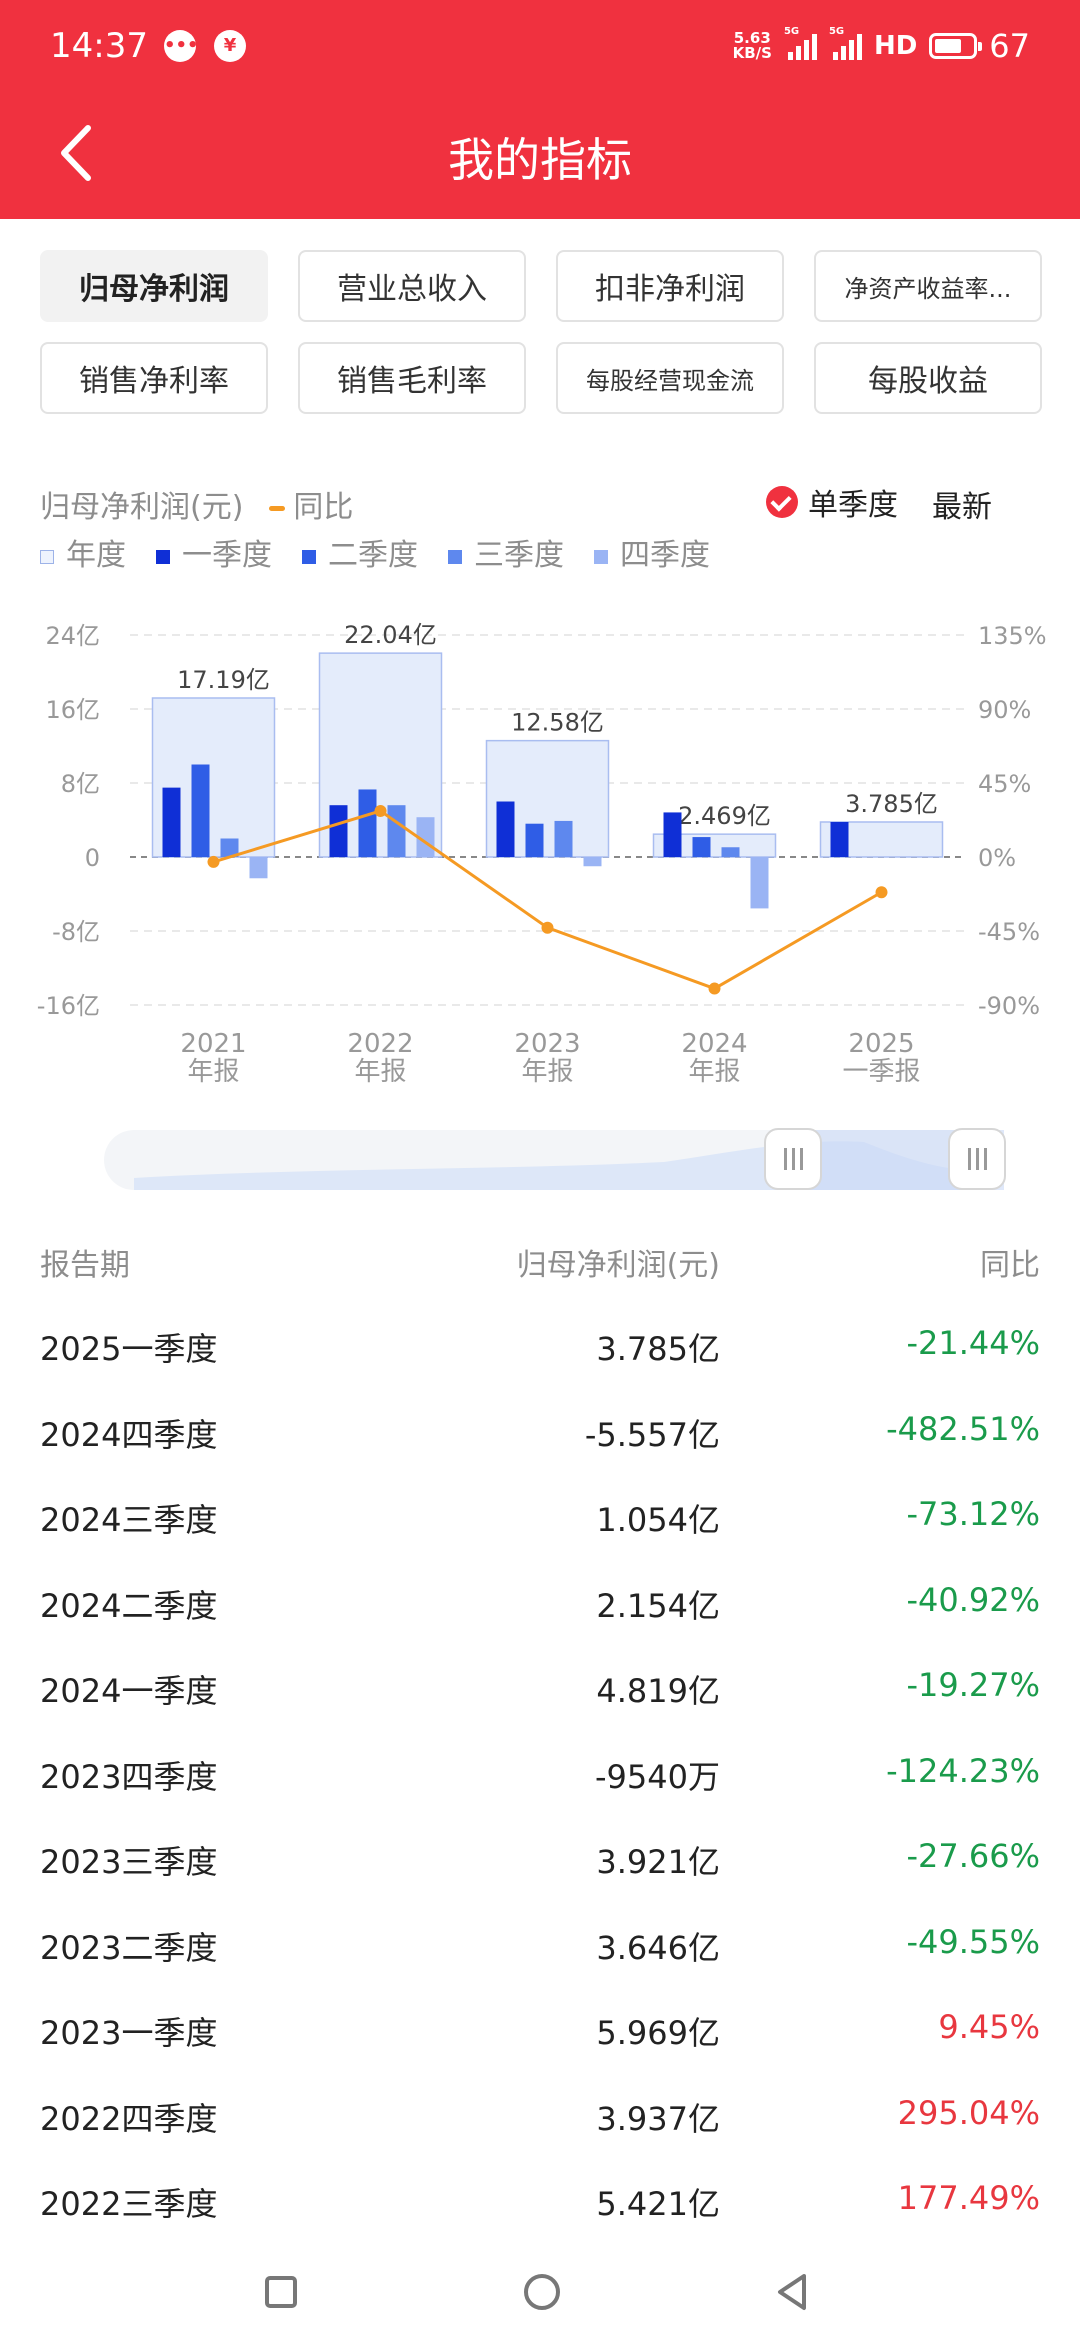 This screenshot has height=2340, width=1080. I want to click on y2-tick-label: -90%, so click(1009, 1006).